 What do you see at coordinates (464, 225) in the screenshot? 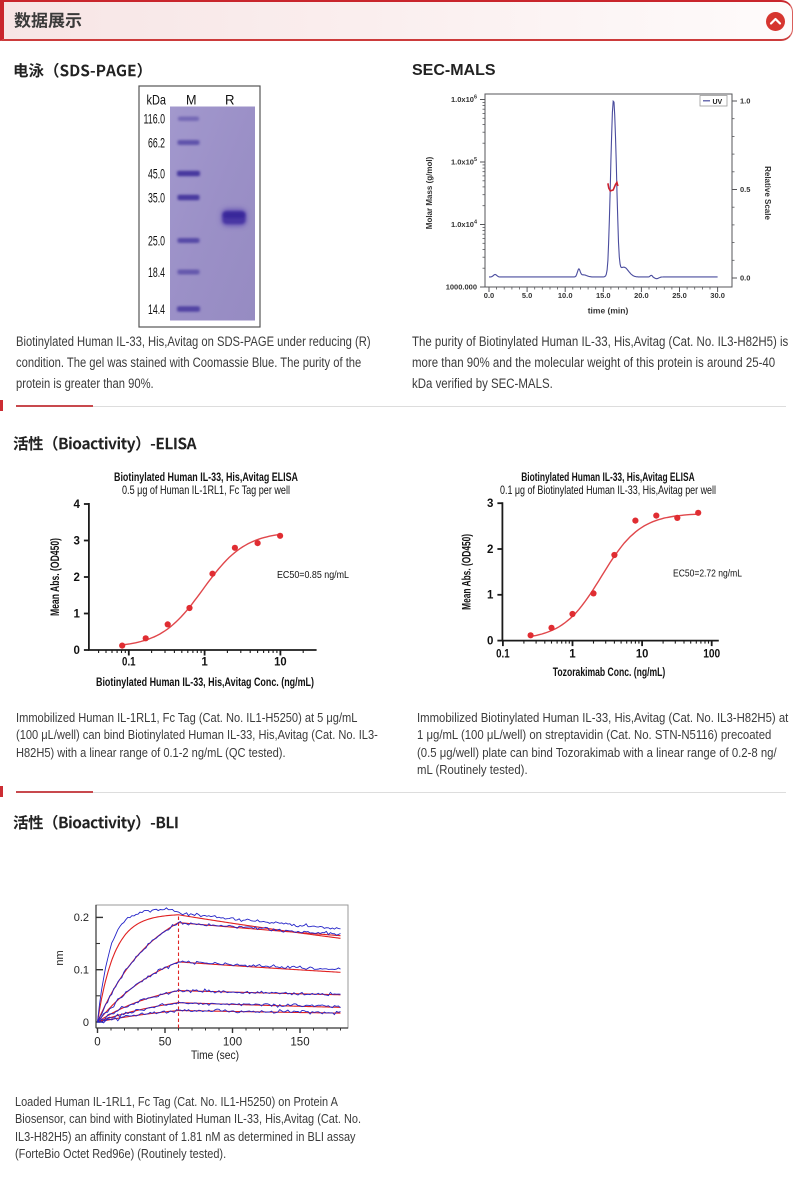
I see `svg-text: 1.0x10⁴` at bounding box center [464, 225].